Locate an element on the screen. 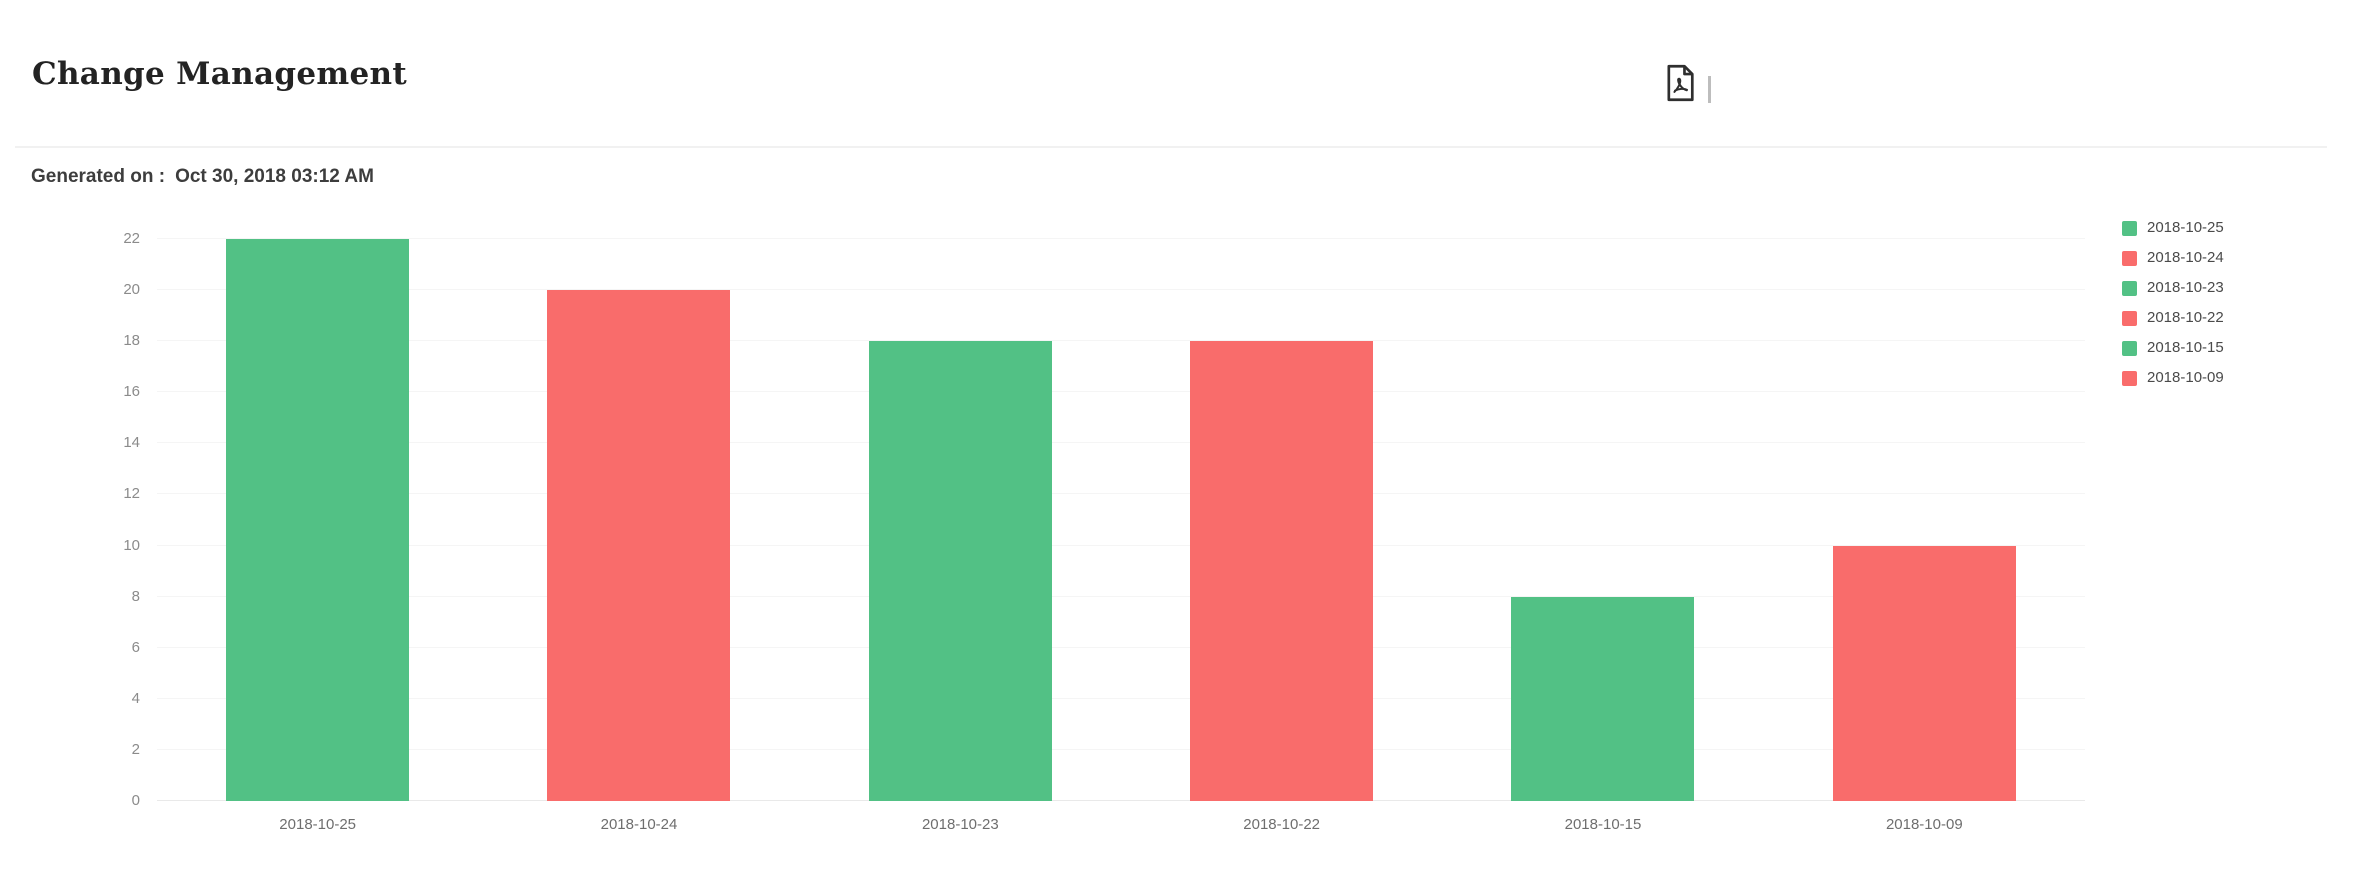 The image size is (2374, 896). toolbar-divider is located at coordinates (1709, 89).